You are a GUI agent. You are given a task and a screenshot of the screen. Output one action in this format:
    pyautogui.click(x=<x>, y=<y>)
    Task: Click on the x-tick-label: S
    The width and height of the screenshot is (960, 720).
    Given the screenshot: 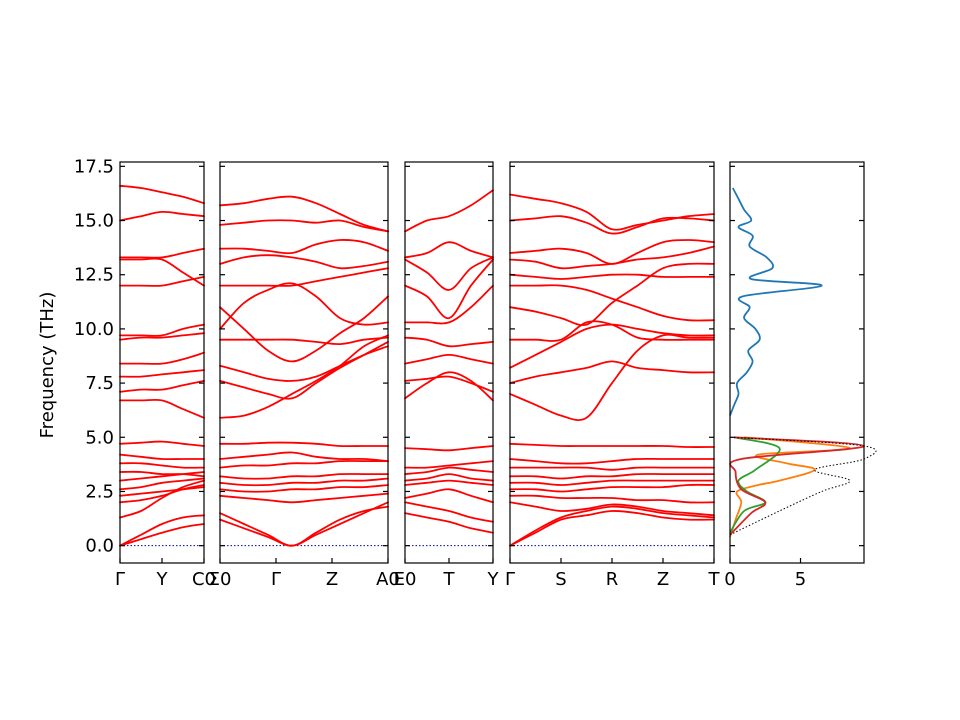 What is the action you would take?
    pyautogui.click(x=560, y=579)
    